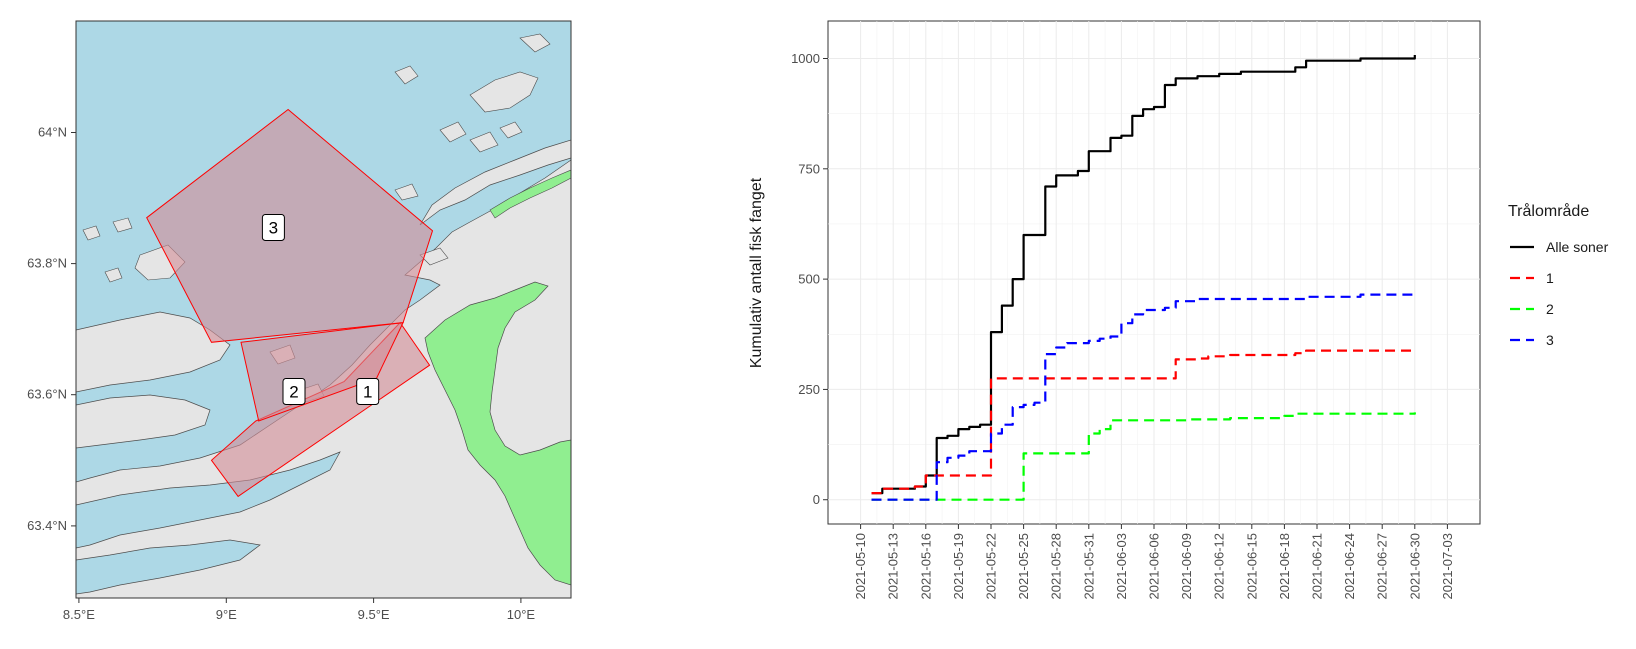 The width and height of the screenshot is (1636, 649). Describe the element at coordinates (1558, 275) in the screenshot. I see `chart-legend: Trålområde Alle soner 1 2 3` at that location.